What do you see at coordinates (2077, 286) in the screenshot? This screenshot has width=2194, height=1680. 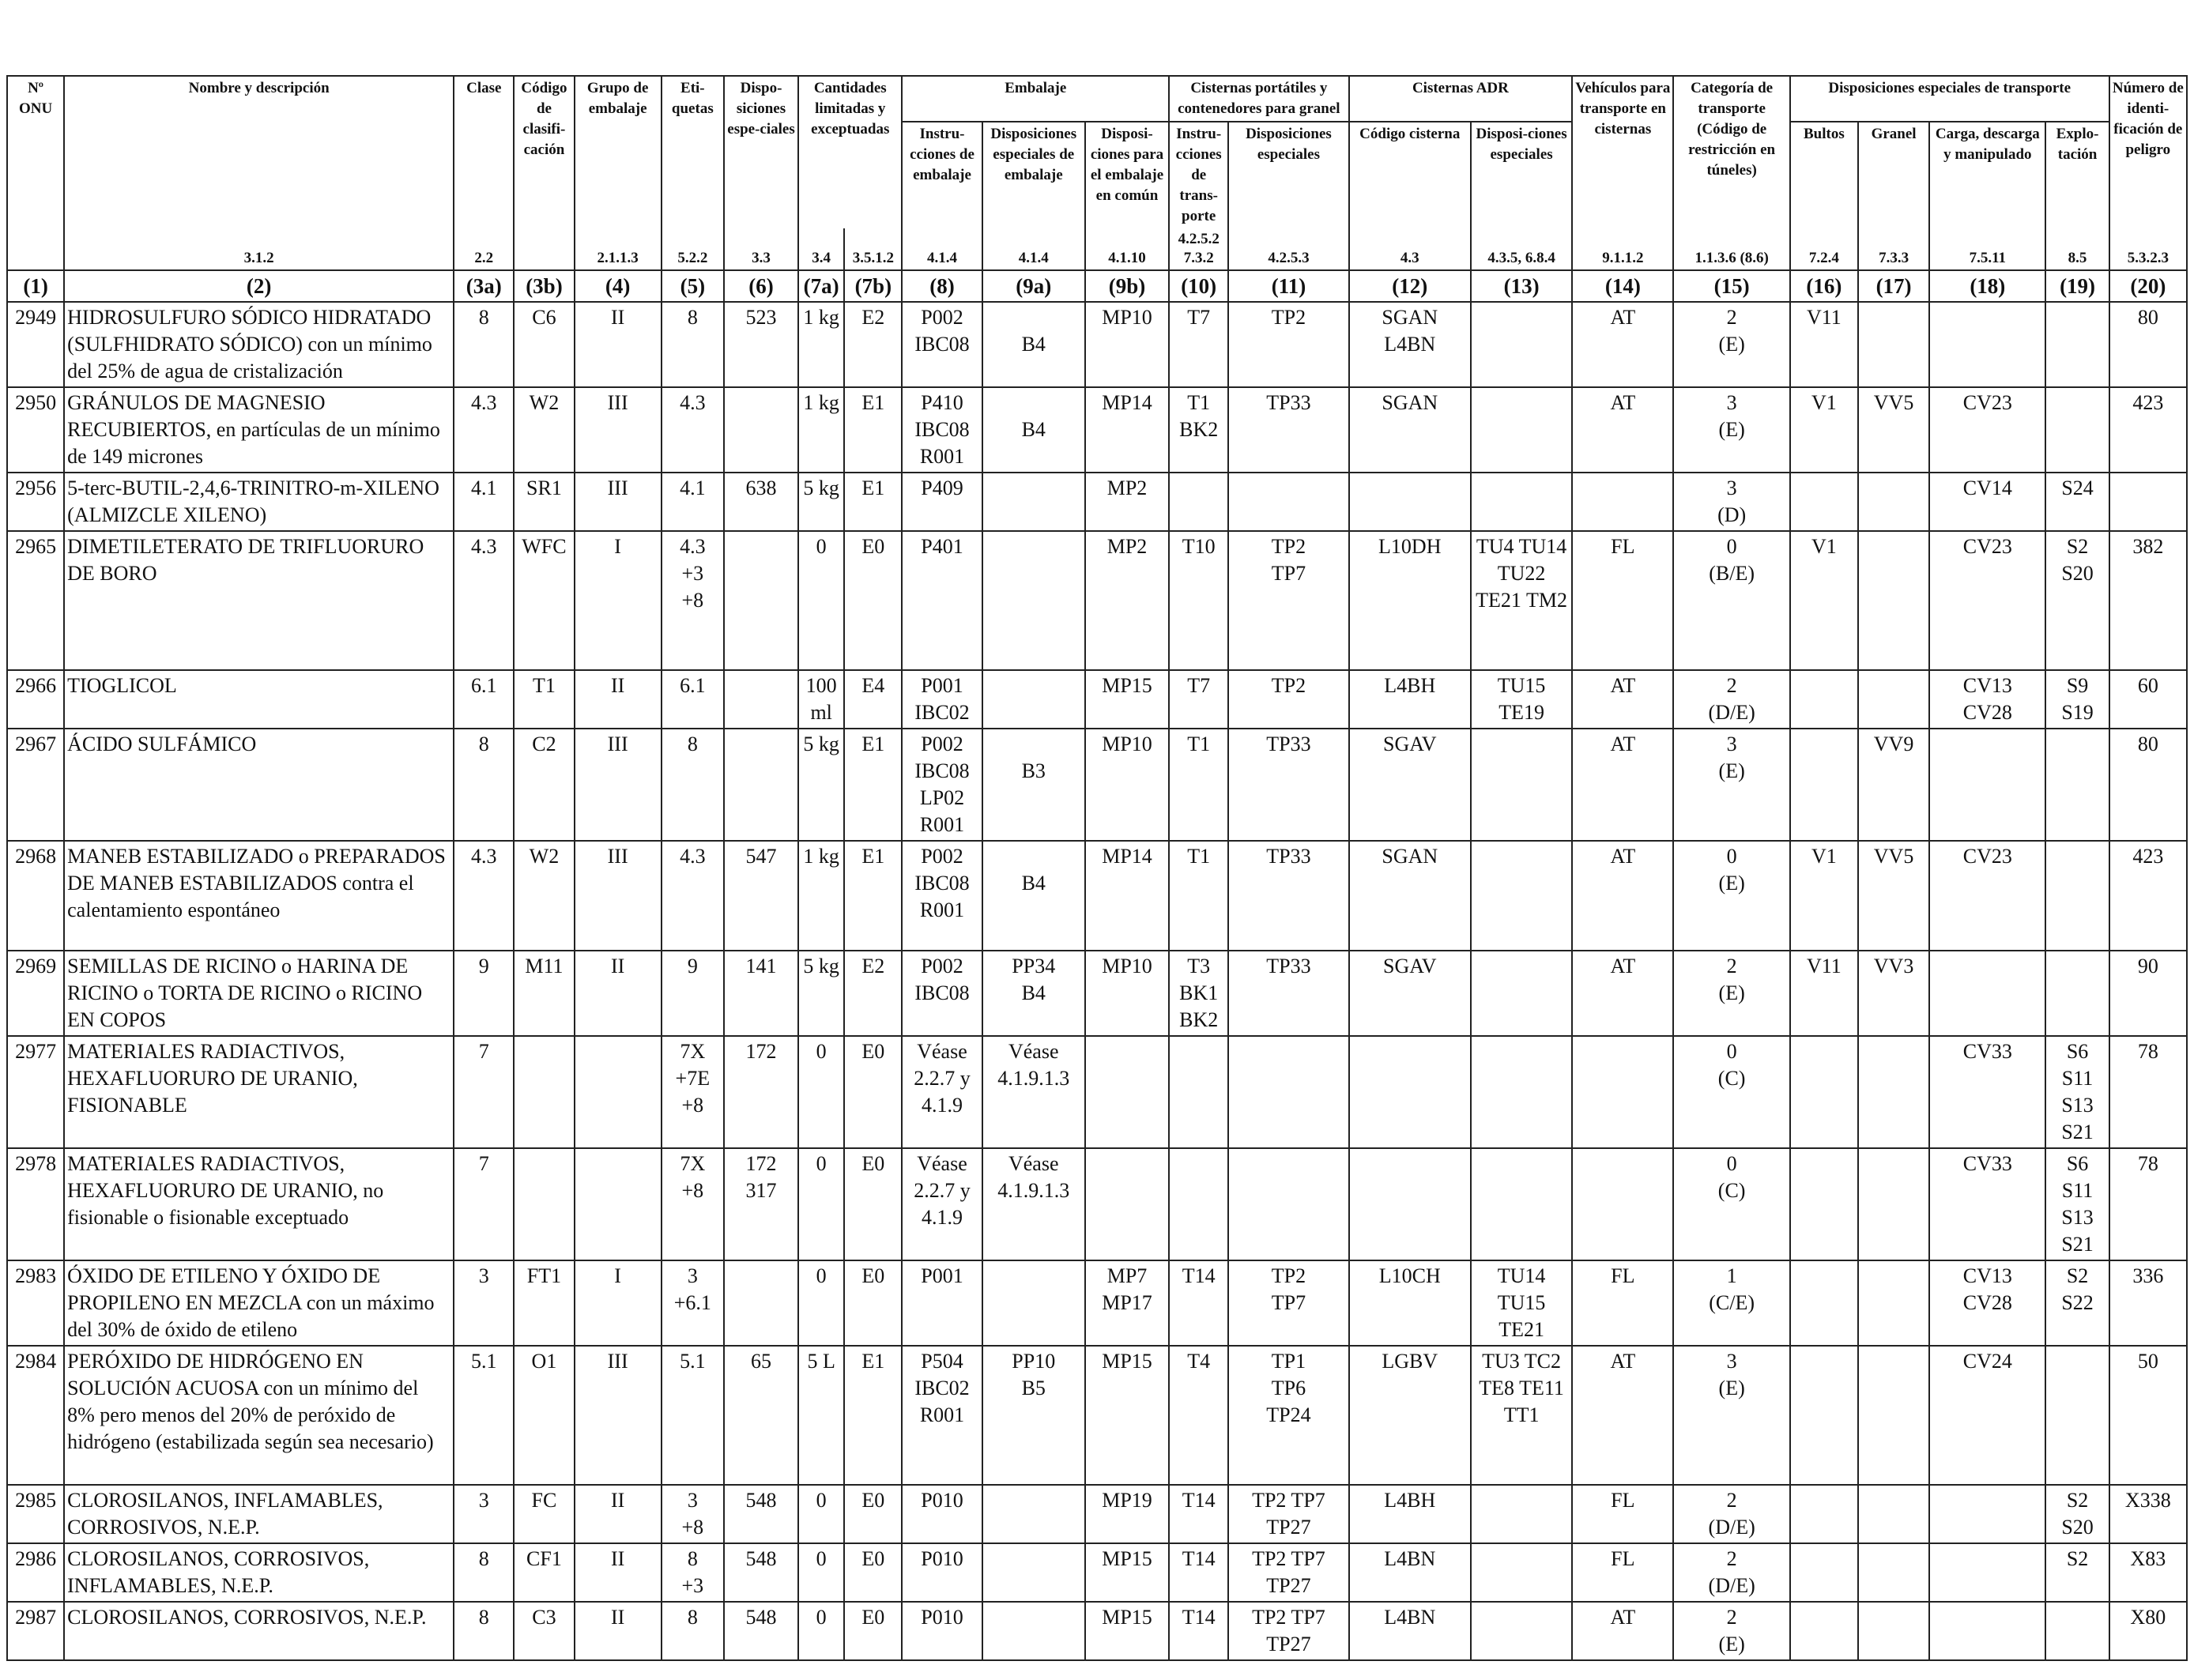 I see `col-number: (19)` at bounding box center [2077, 286].